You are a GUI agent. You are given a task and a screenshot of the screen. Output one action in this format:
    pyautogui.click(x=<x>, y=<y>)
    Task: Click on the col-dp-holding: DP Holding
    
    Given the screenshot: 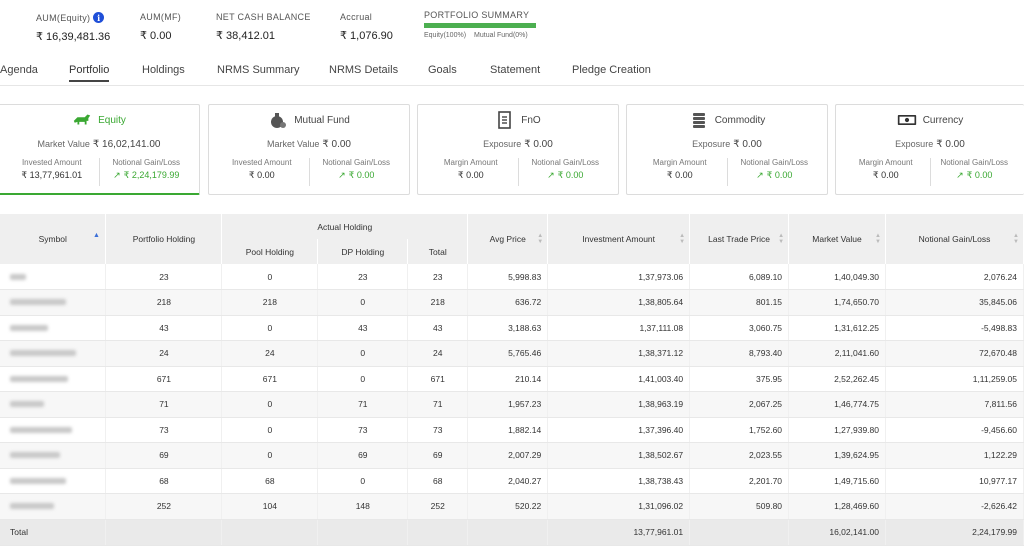 What is the action you would take?
    pyautogui.click(x=363, y=251)
    